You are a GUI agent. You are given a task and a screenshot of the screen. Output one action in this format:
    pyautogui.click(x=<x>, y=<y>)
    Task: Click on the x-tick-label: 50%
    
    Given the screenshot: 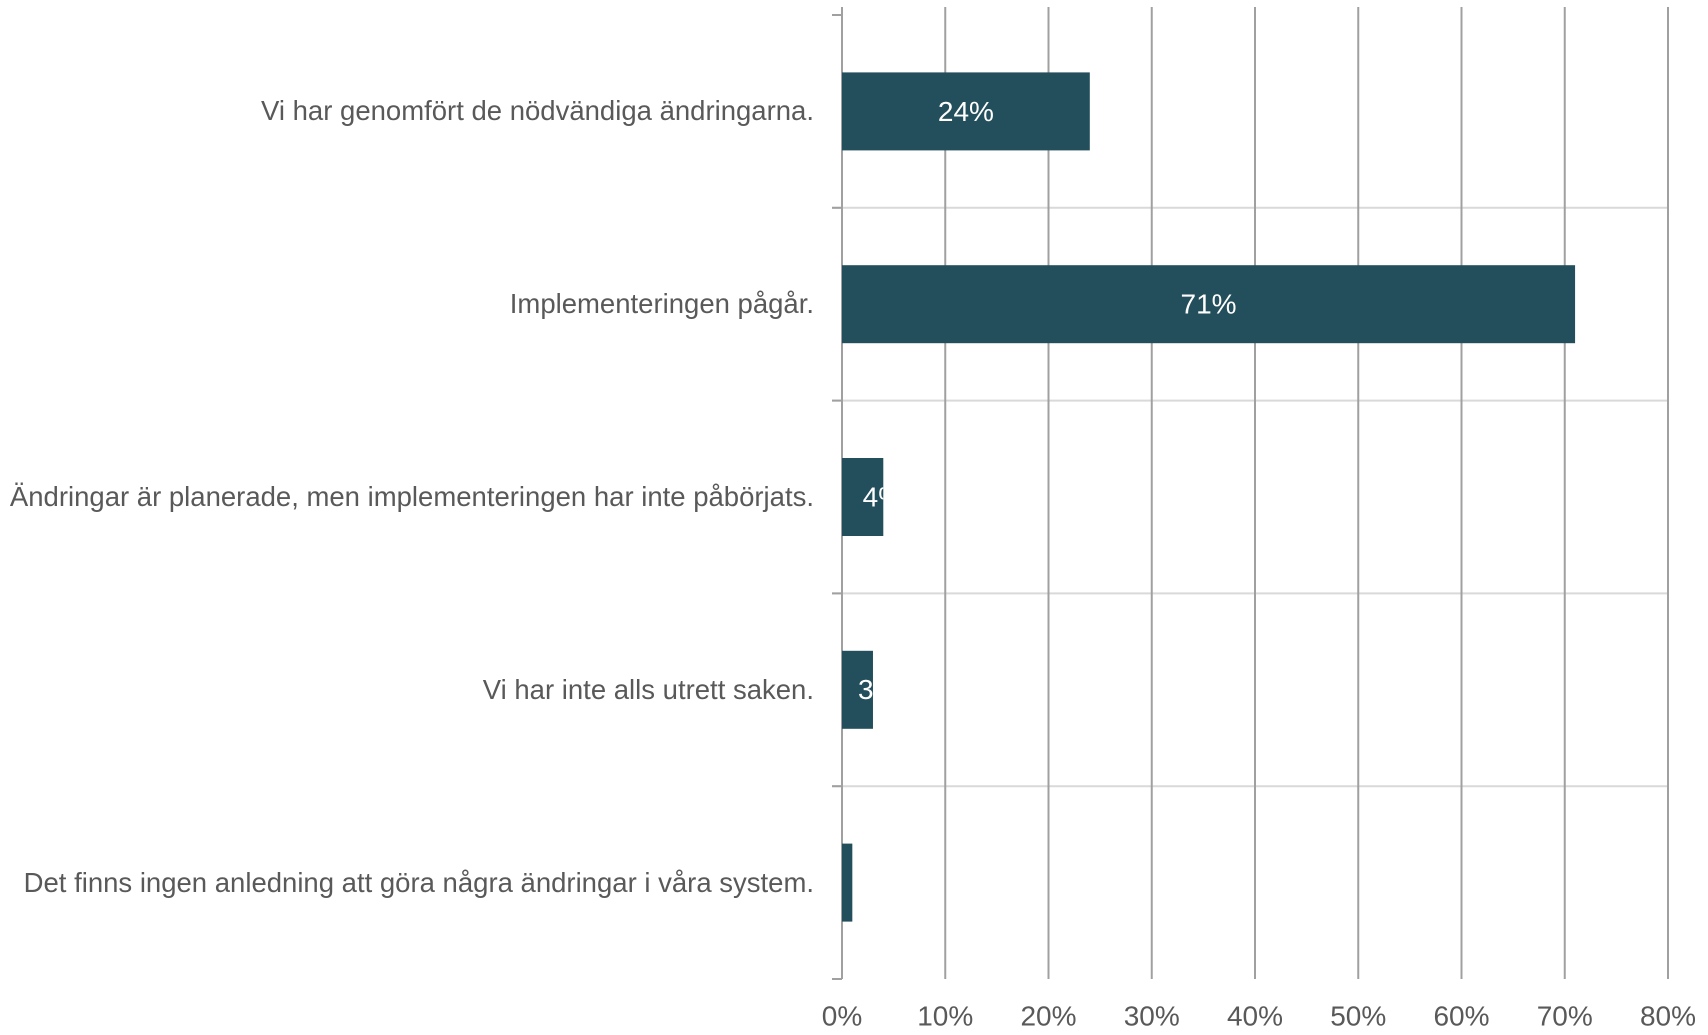 What is the action you would take?
    pyautogui.click(x=1358, y=1015)
    